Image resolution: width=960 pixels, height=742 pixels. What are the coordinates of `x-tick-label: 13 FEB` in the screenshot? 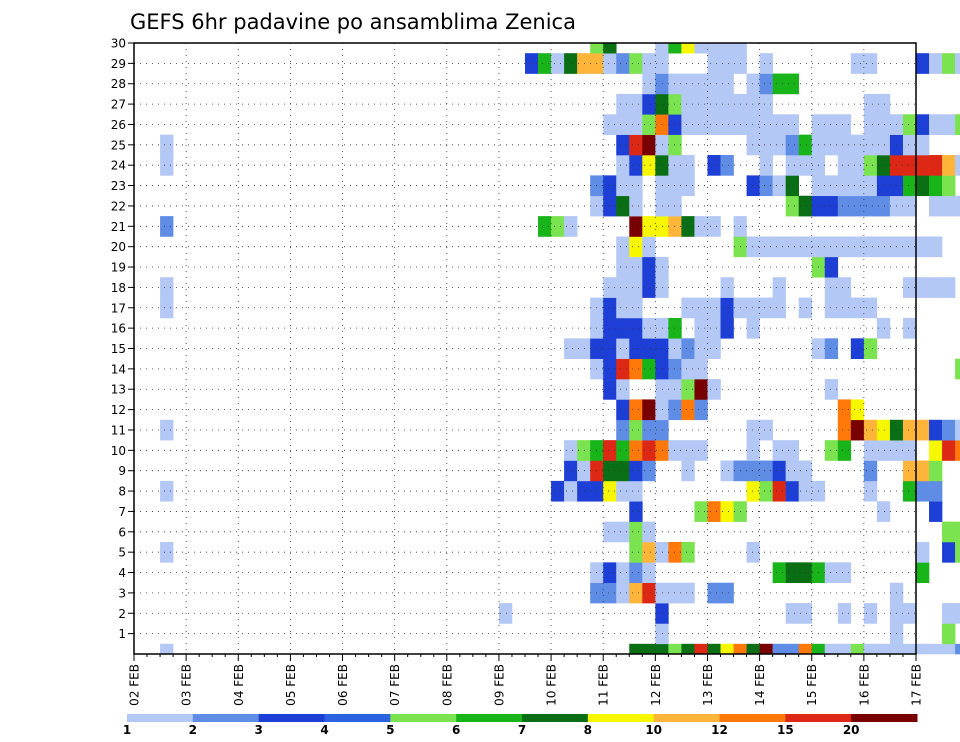 It's located at (708, 685).